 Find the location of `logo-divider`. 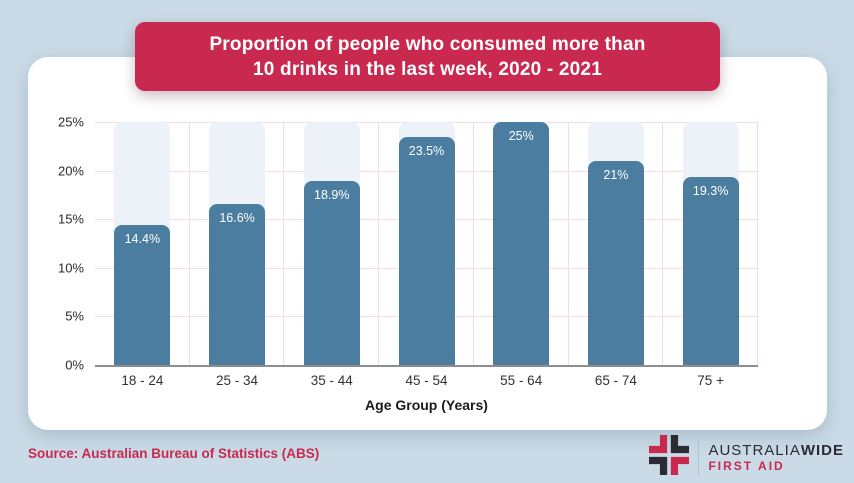

logo-divider is located at coordinates (699, 457).